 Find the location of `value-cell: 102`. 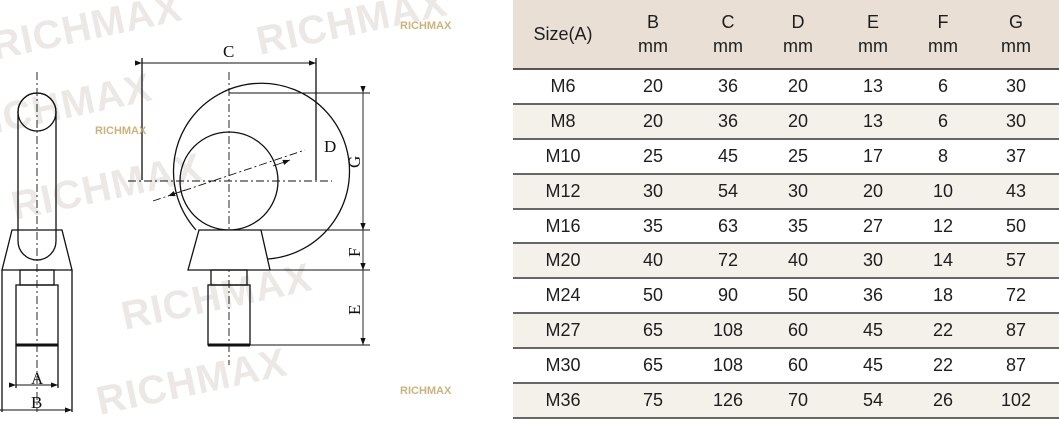

value-cell: 102 is located at coordinates (1016, 401).